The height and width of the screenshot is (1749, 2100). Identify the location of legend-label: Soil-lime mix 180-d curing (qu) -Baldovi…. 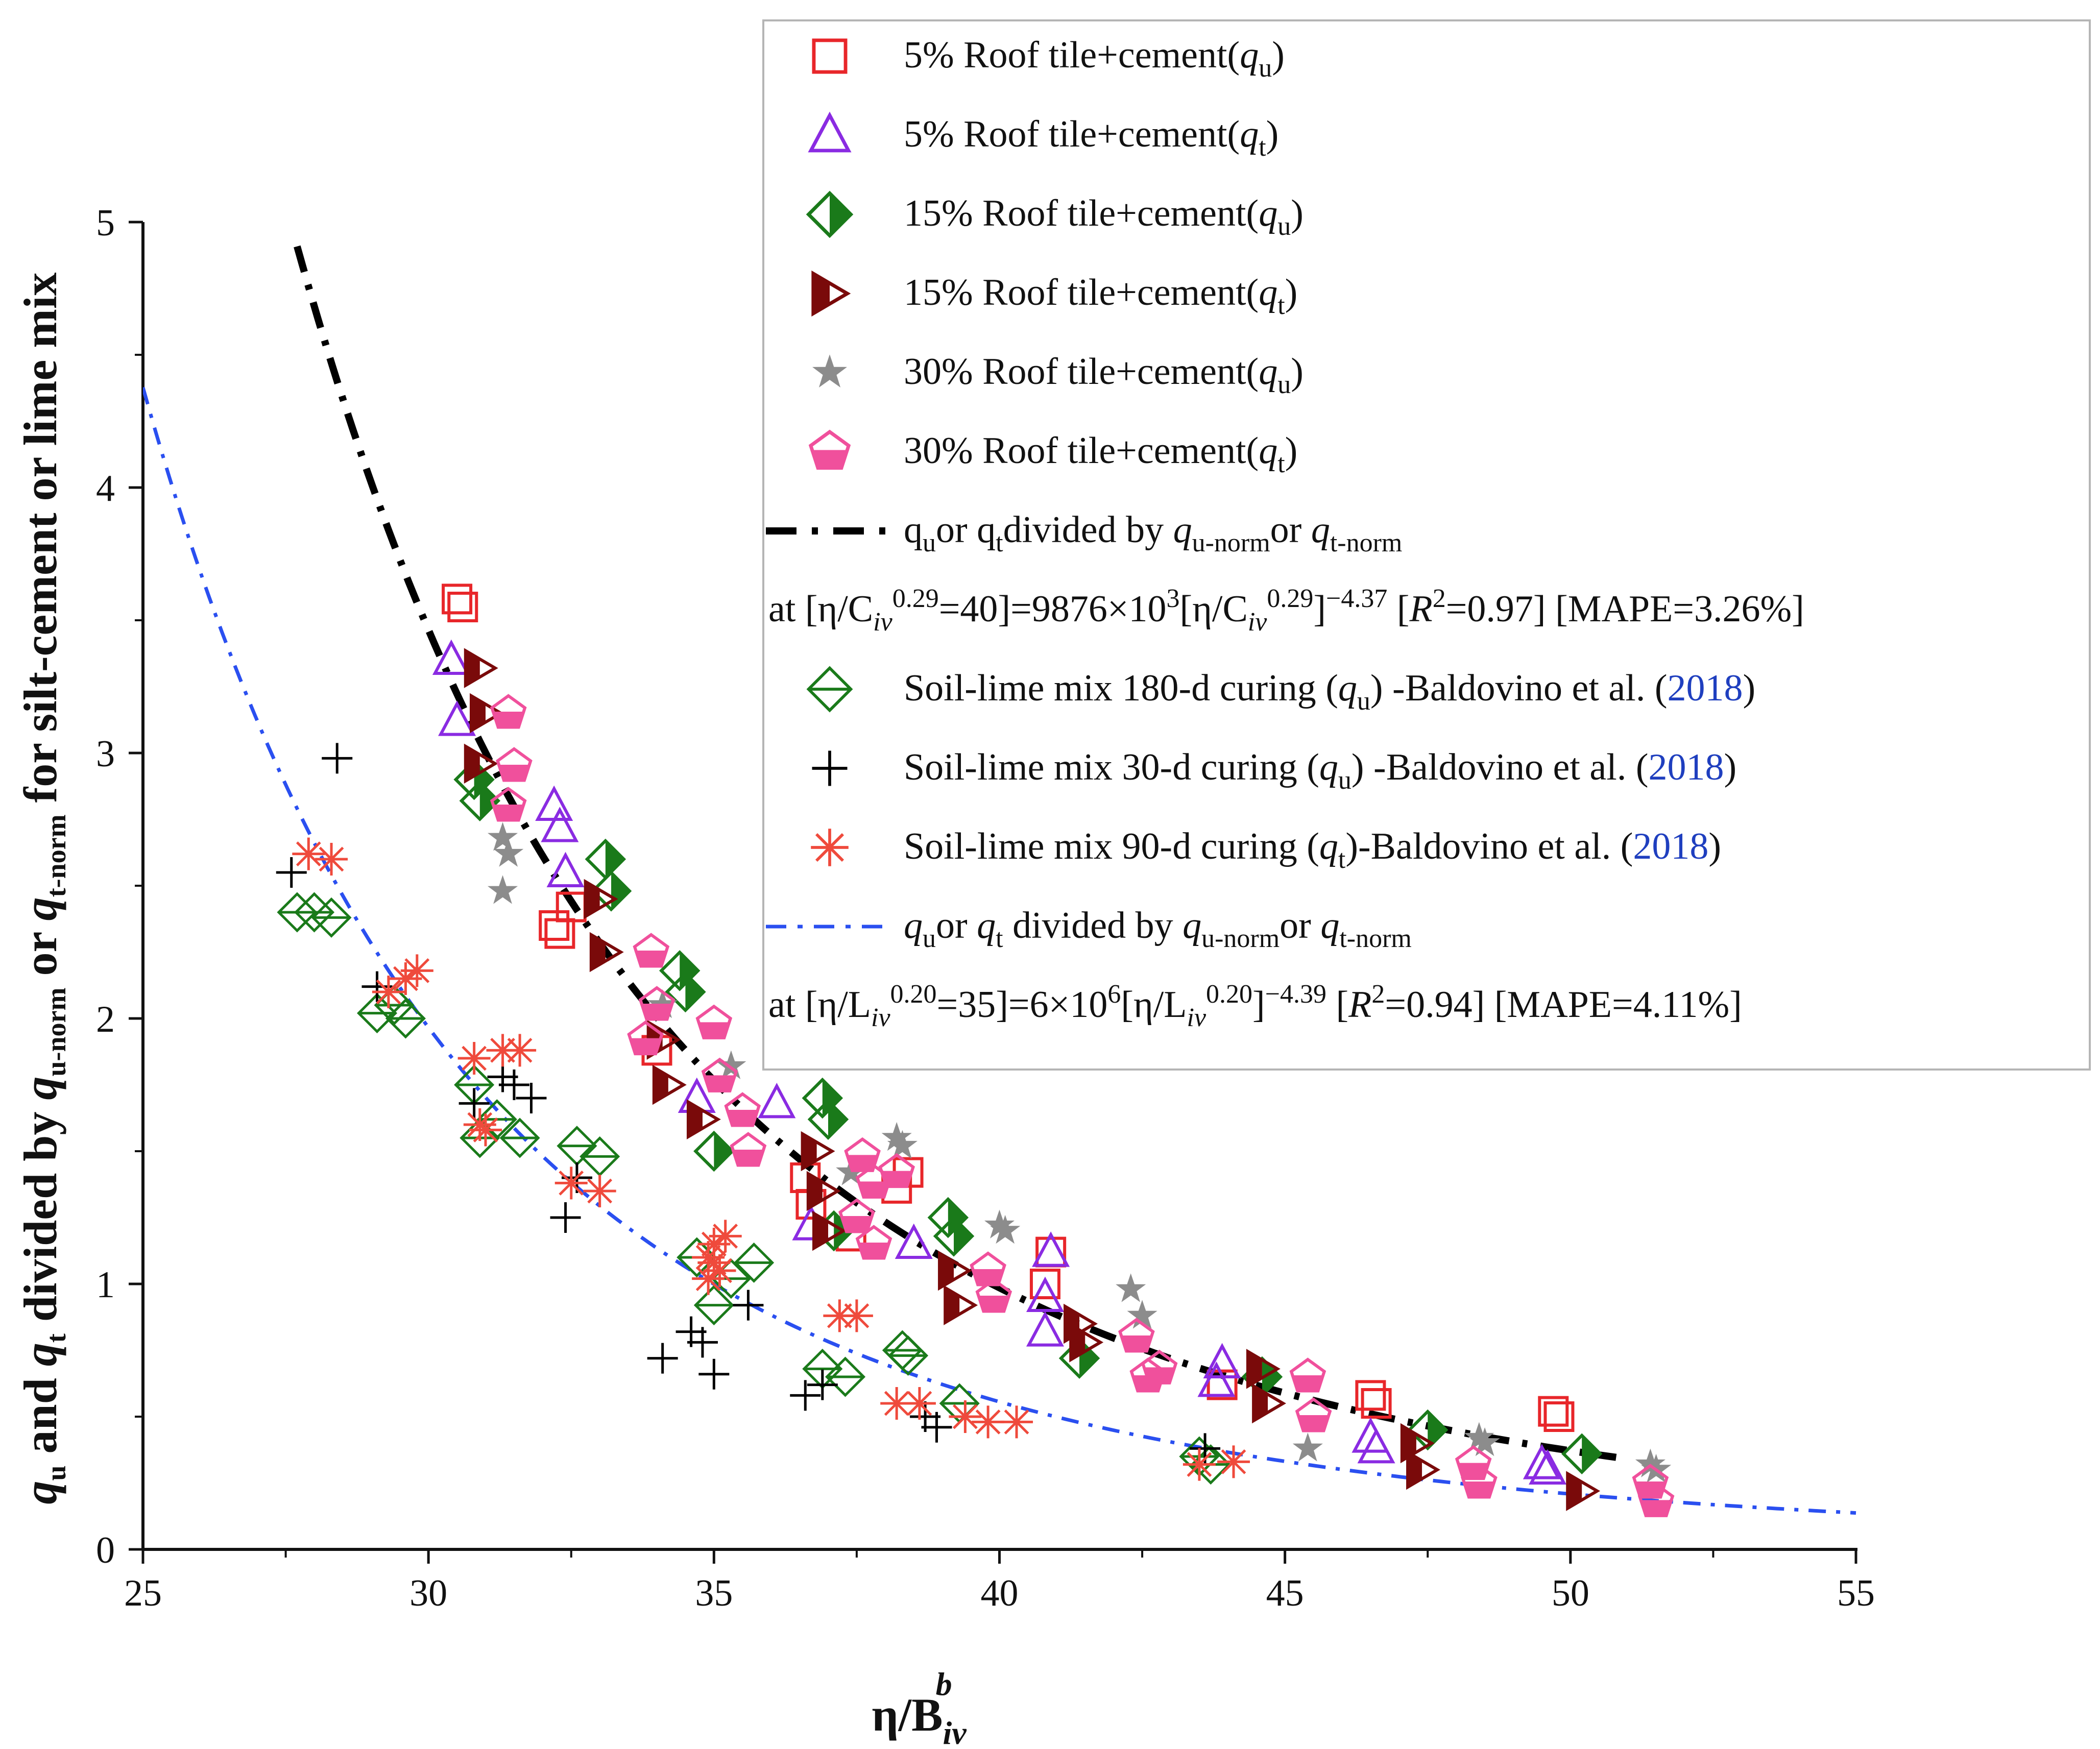
(1330, 691).